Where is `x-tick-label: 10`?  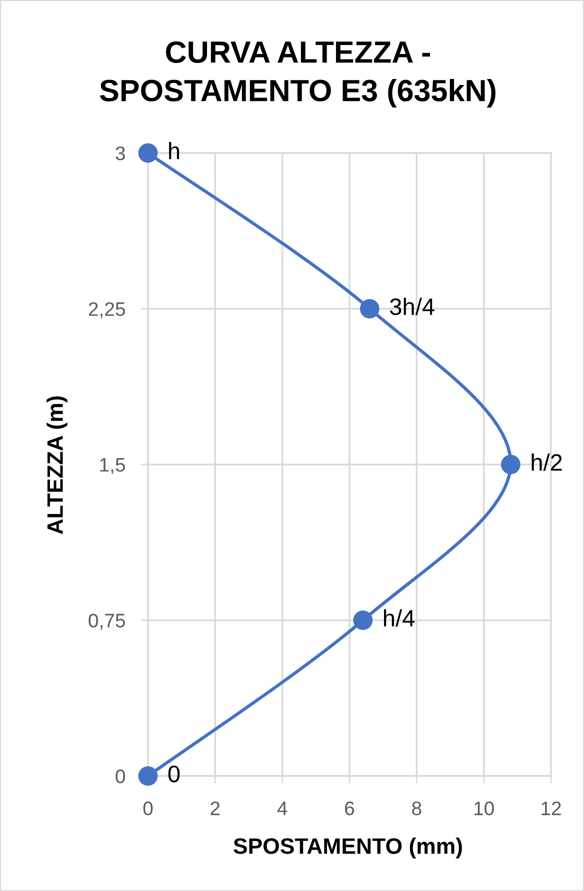 x-tick-label: 10 is located at coordinates (484, 809).